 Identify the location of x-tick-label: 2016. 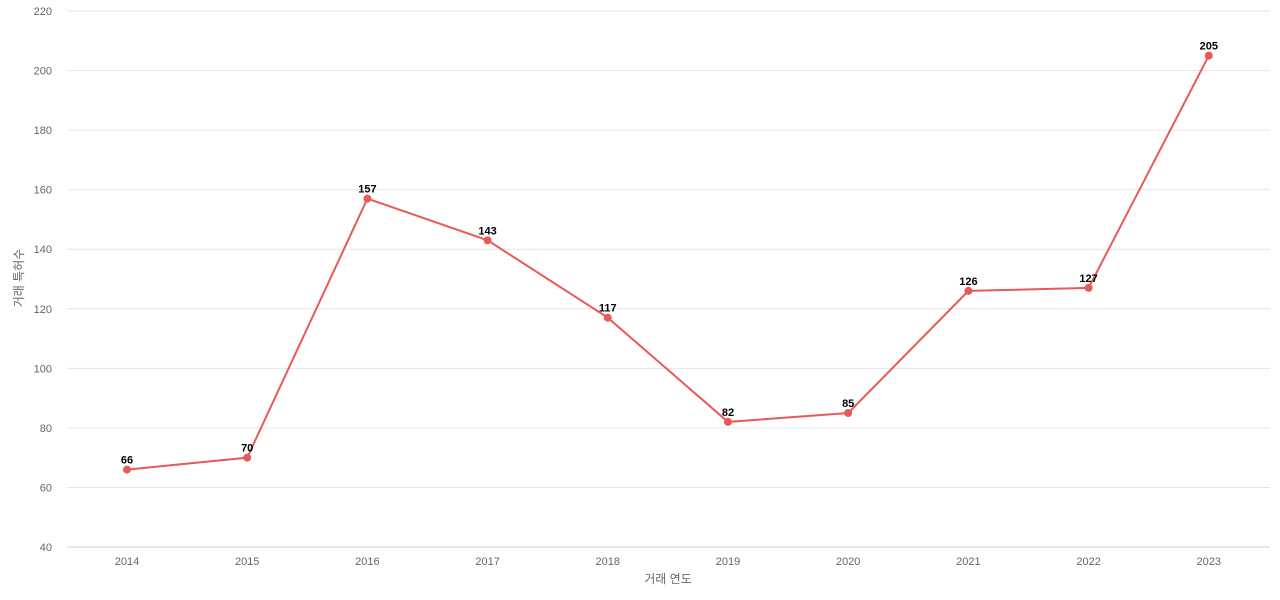
(367, 562).